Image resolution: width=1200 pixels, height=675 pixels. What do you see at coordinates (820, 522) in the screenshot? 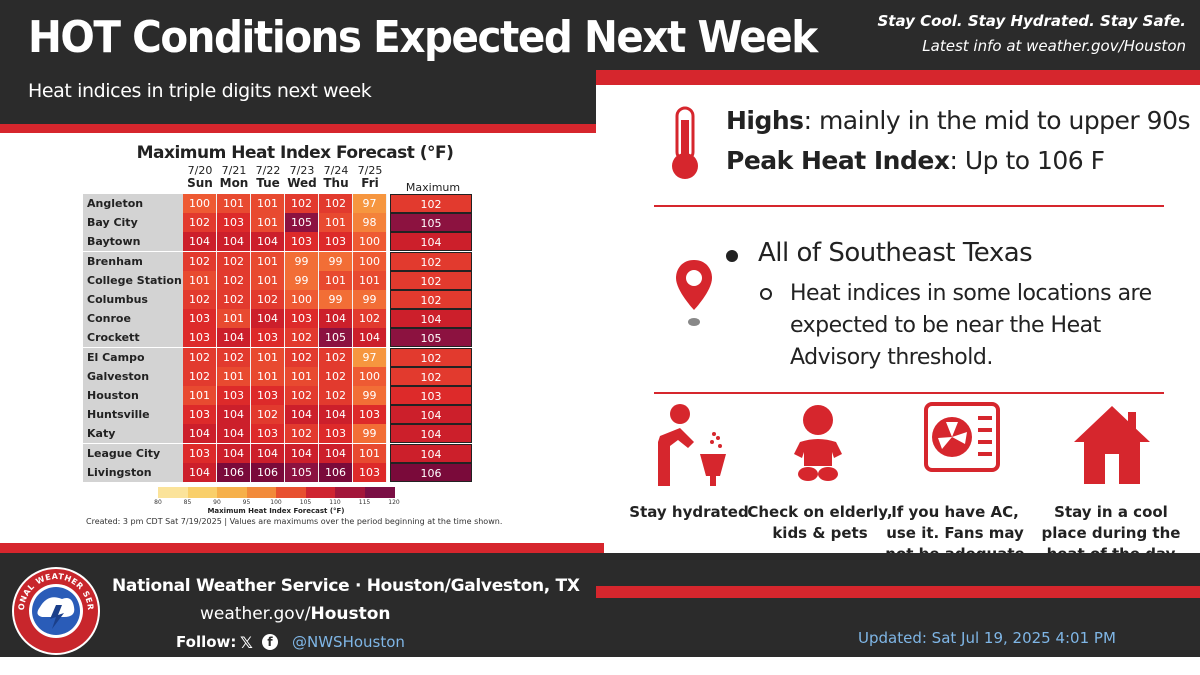
I see `tip-check-on-others: Check on elderly, kids & pets` at bounding box center [820, 522].